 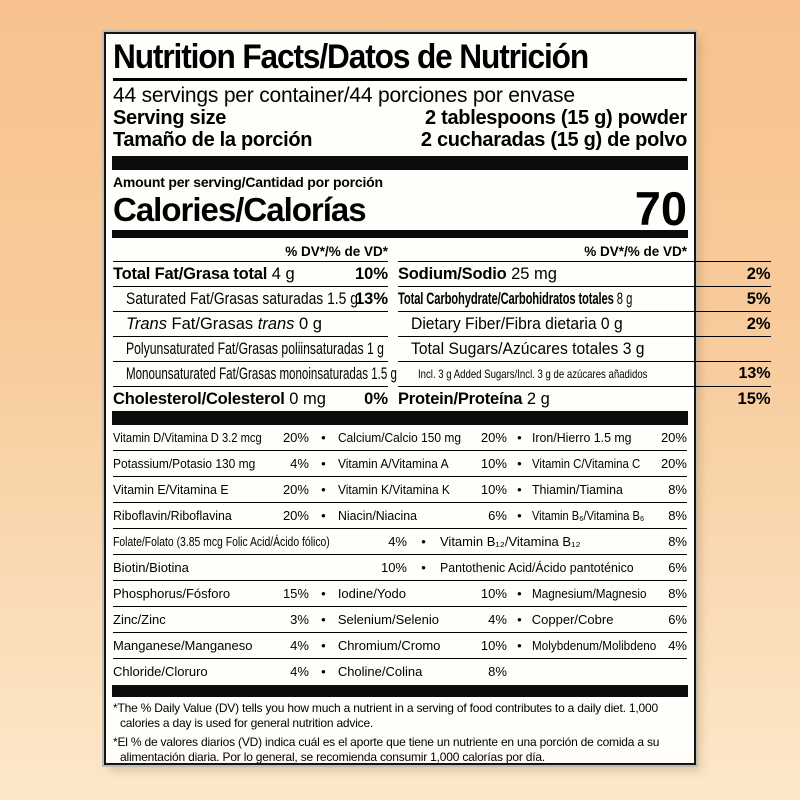 I want to click on fact-pct: 15%, so click(x=754, y=398).